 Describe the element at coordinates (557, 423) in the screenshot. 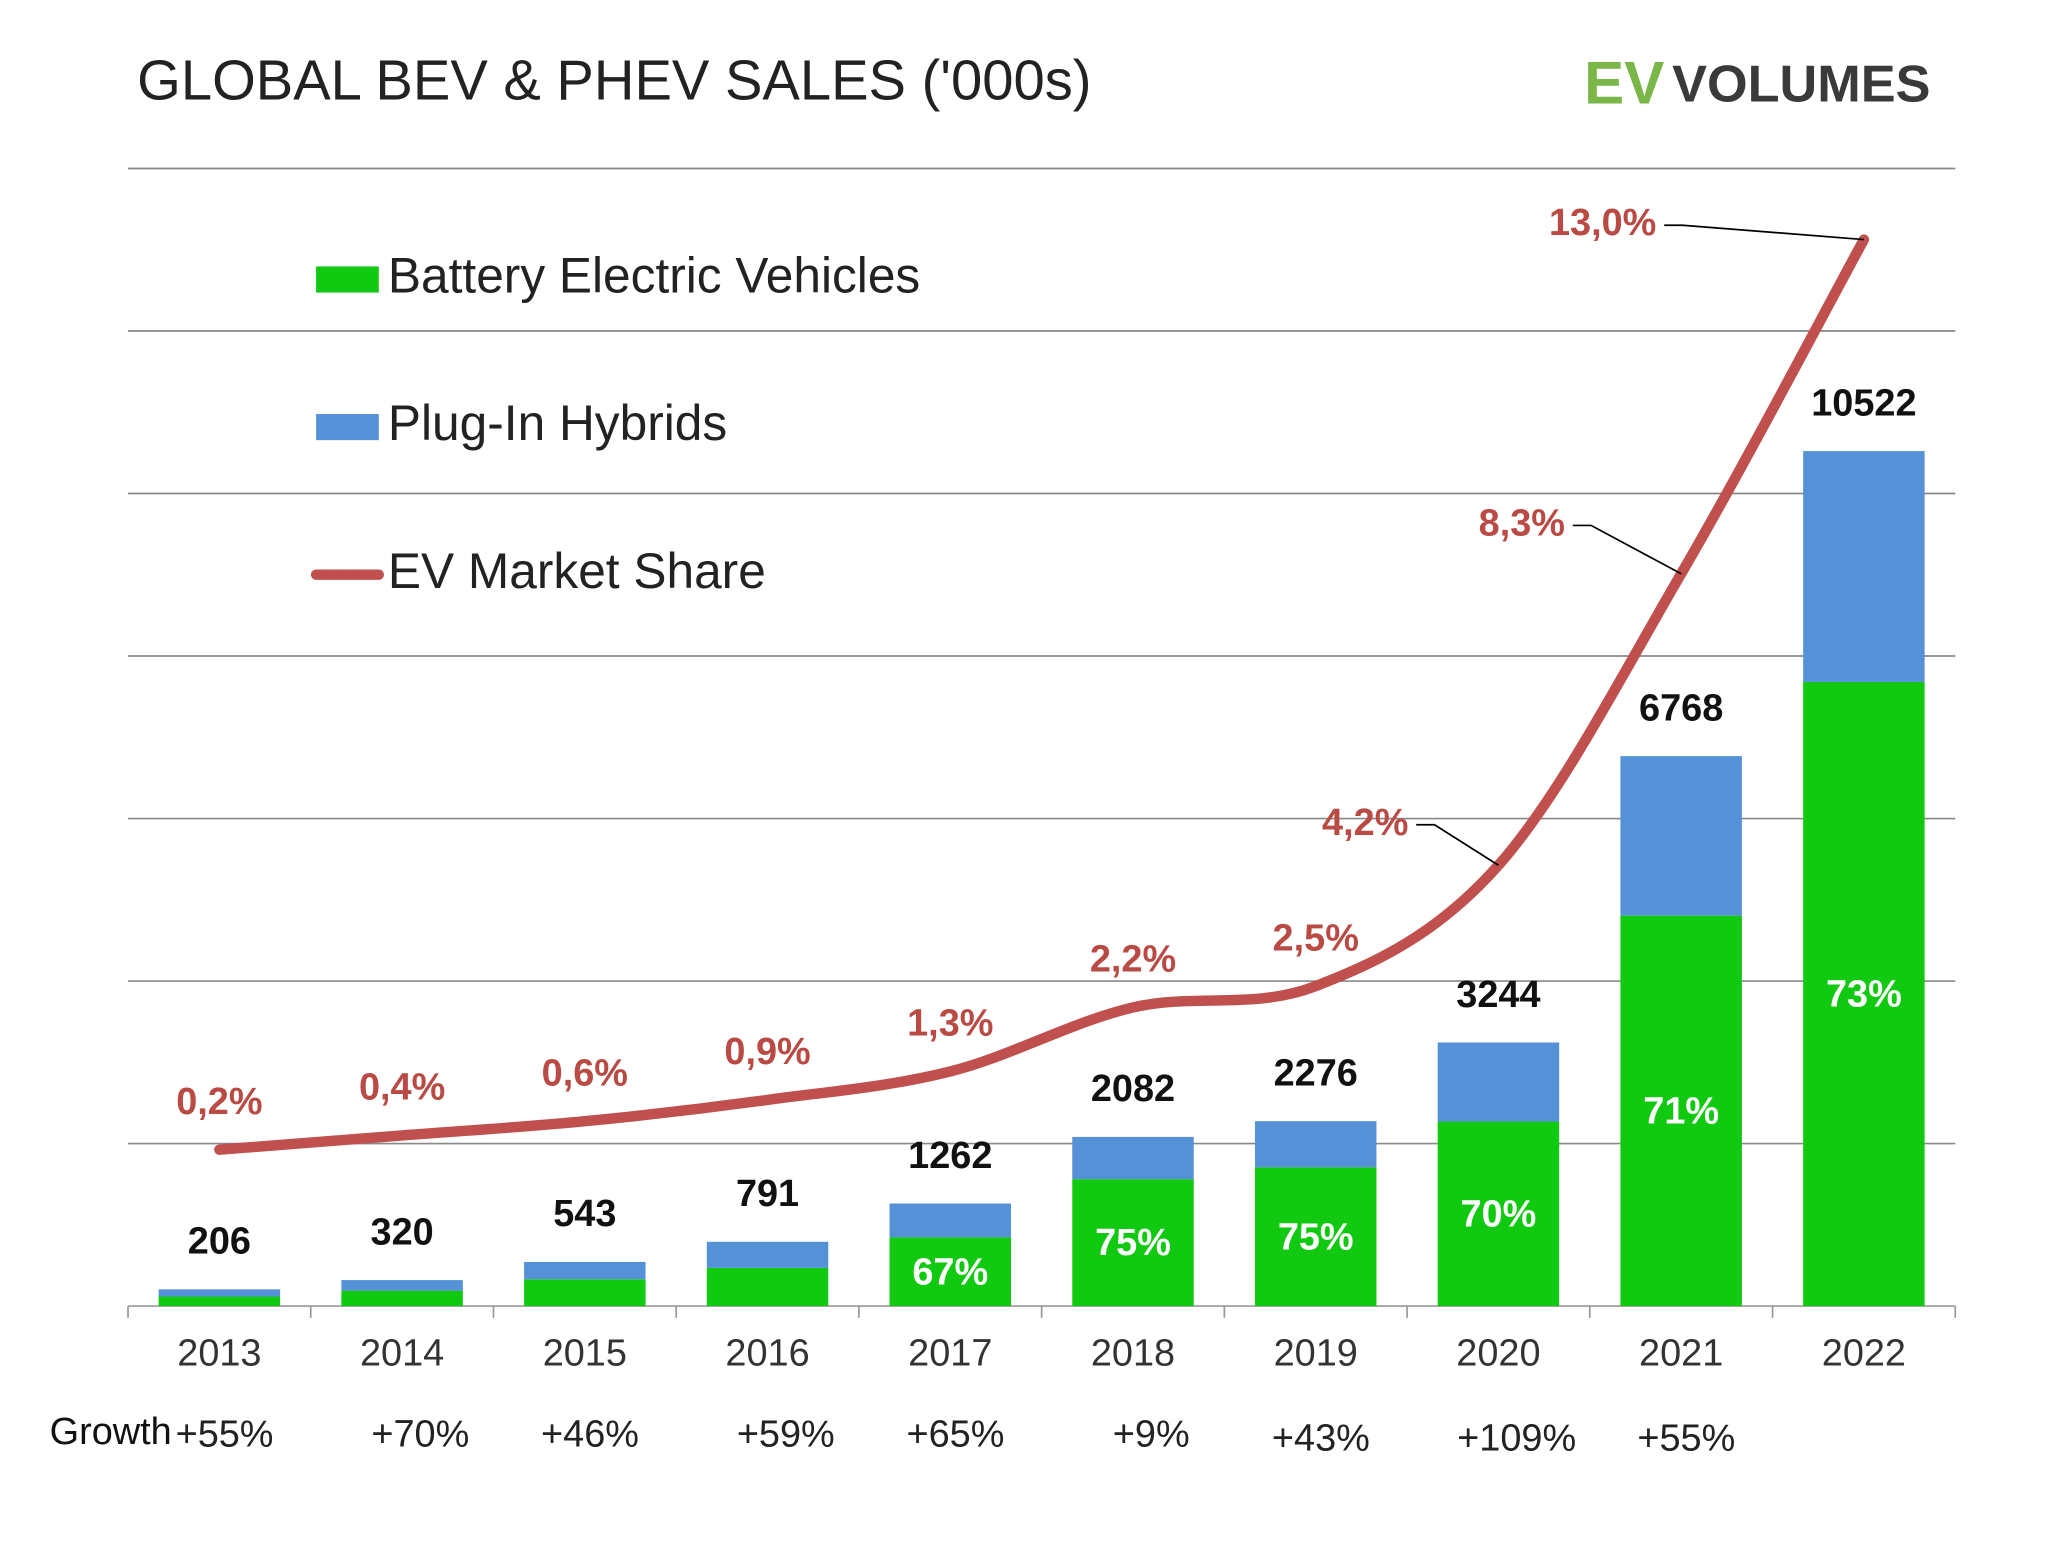

I see `legend-label: Plug-In Hybrids` at that location.